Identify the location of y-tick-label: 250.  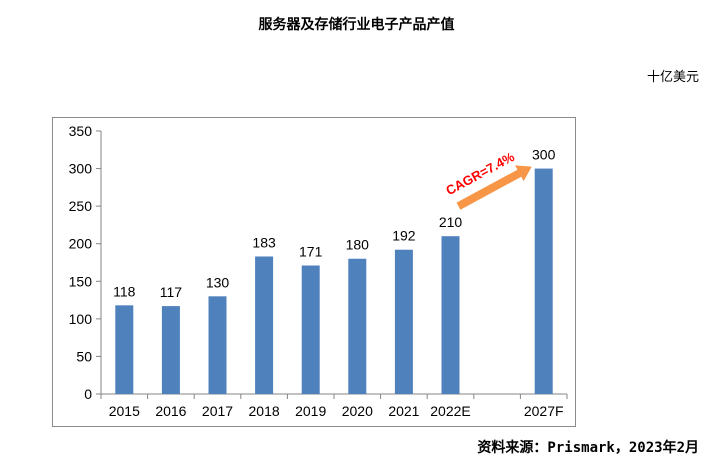
(81, 206).